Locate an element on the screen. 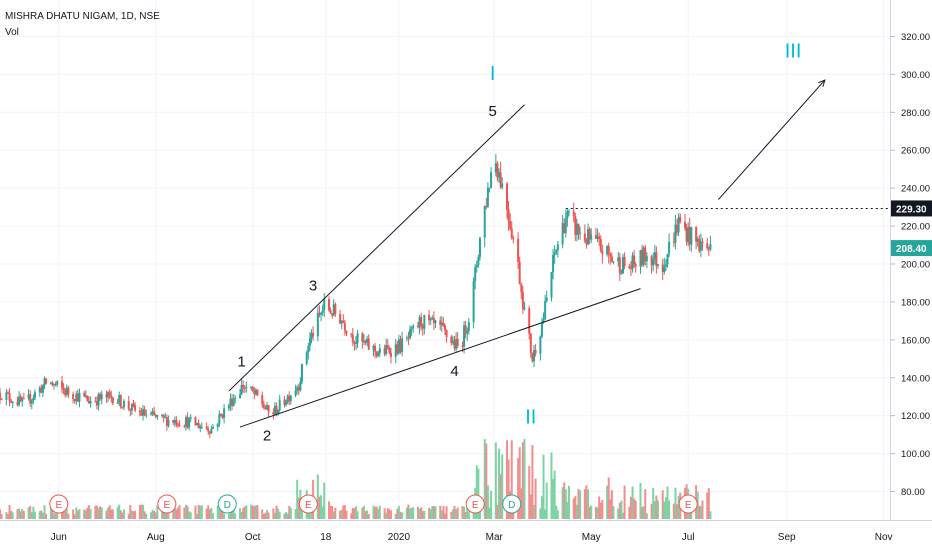 The image size is (932, 555). event-circle is located at coordinates (227, 504).